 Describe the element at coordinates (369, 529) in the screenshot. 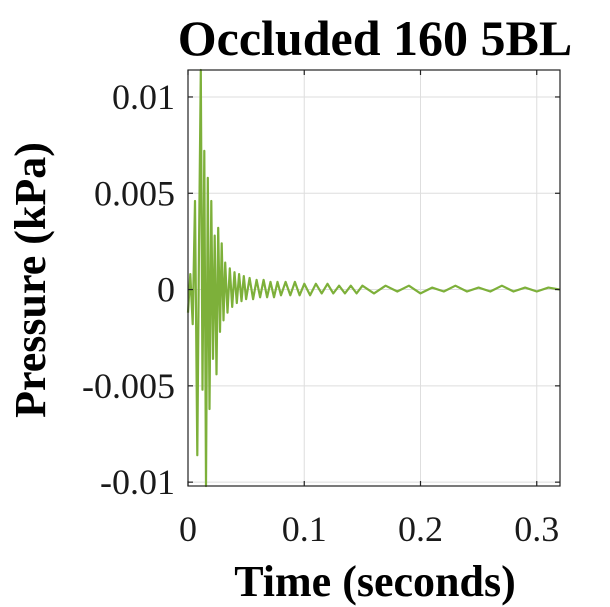

I see `x-tick-labels: 0 0.1 0.2 0.3` at that location.